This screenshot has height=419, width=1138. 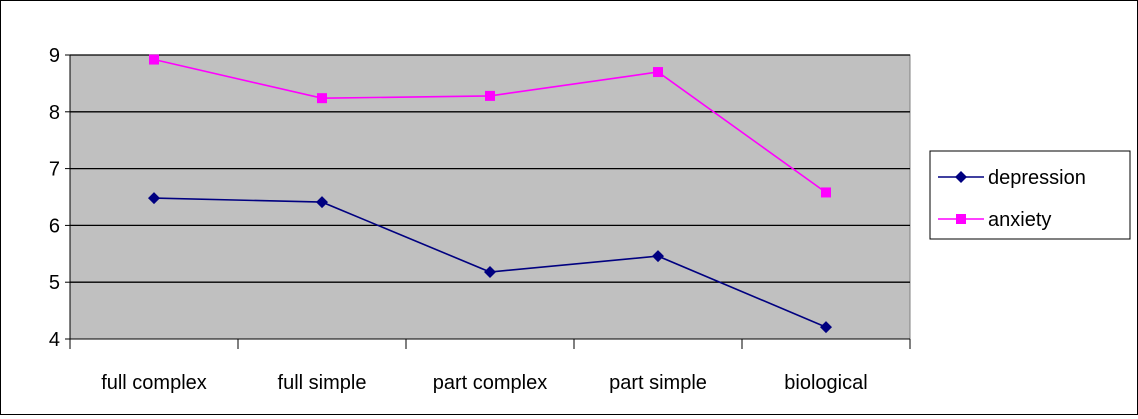 I want to click on x-tick-label: full complex, so click(x=154, y=383).